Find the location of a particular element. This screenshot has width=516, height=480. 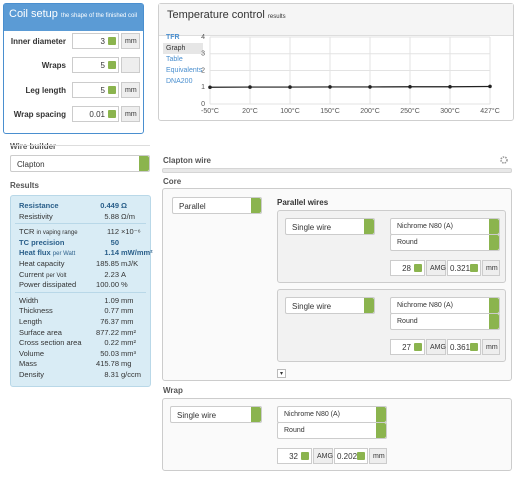

result-unit: mW/mm² is located at coordinates (137, 253).